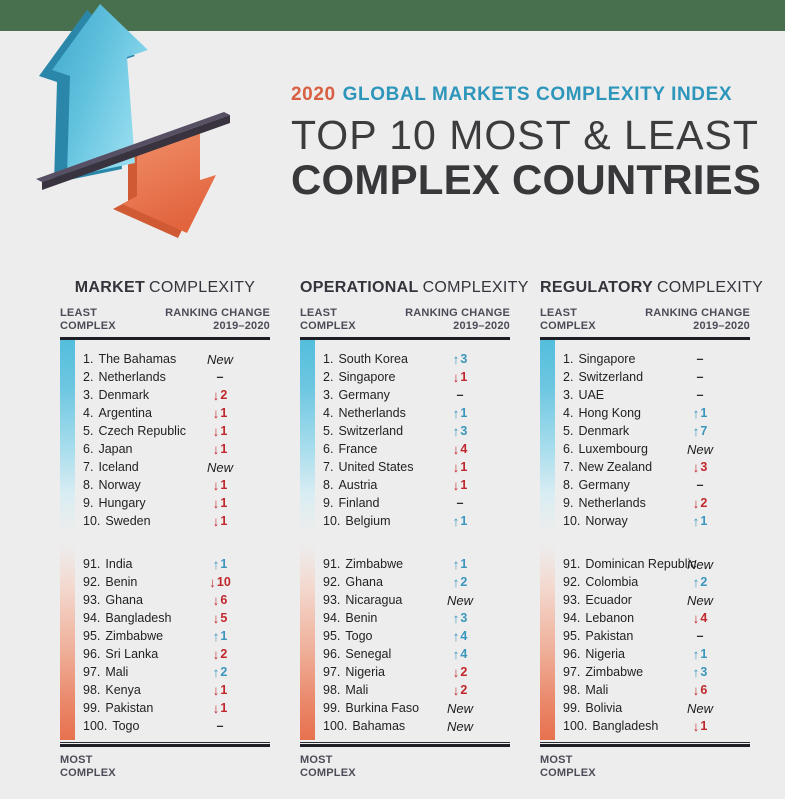 Image resolution: width=785 pixels, height=799 pixels. What do you see at coordinates (416, 503) in the screenshot?
I see `country-row: 9. Finland –` at bounding box center [416, 503].